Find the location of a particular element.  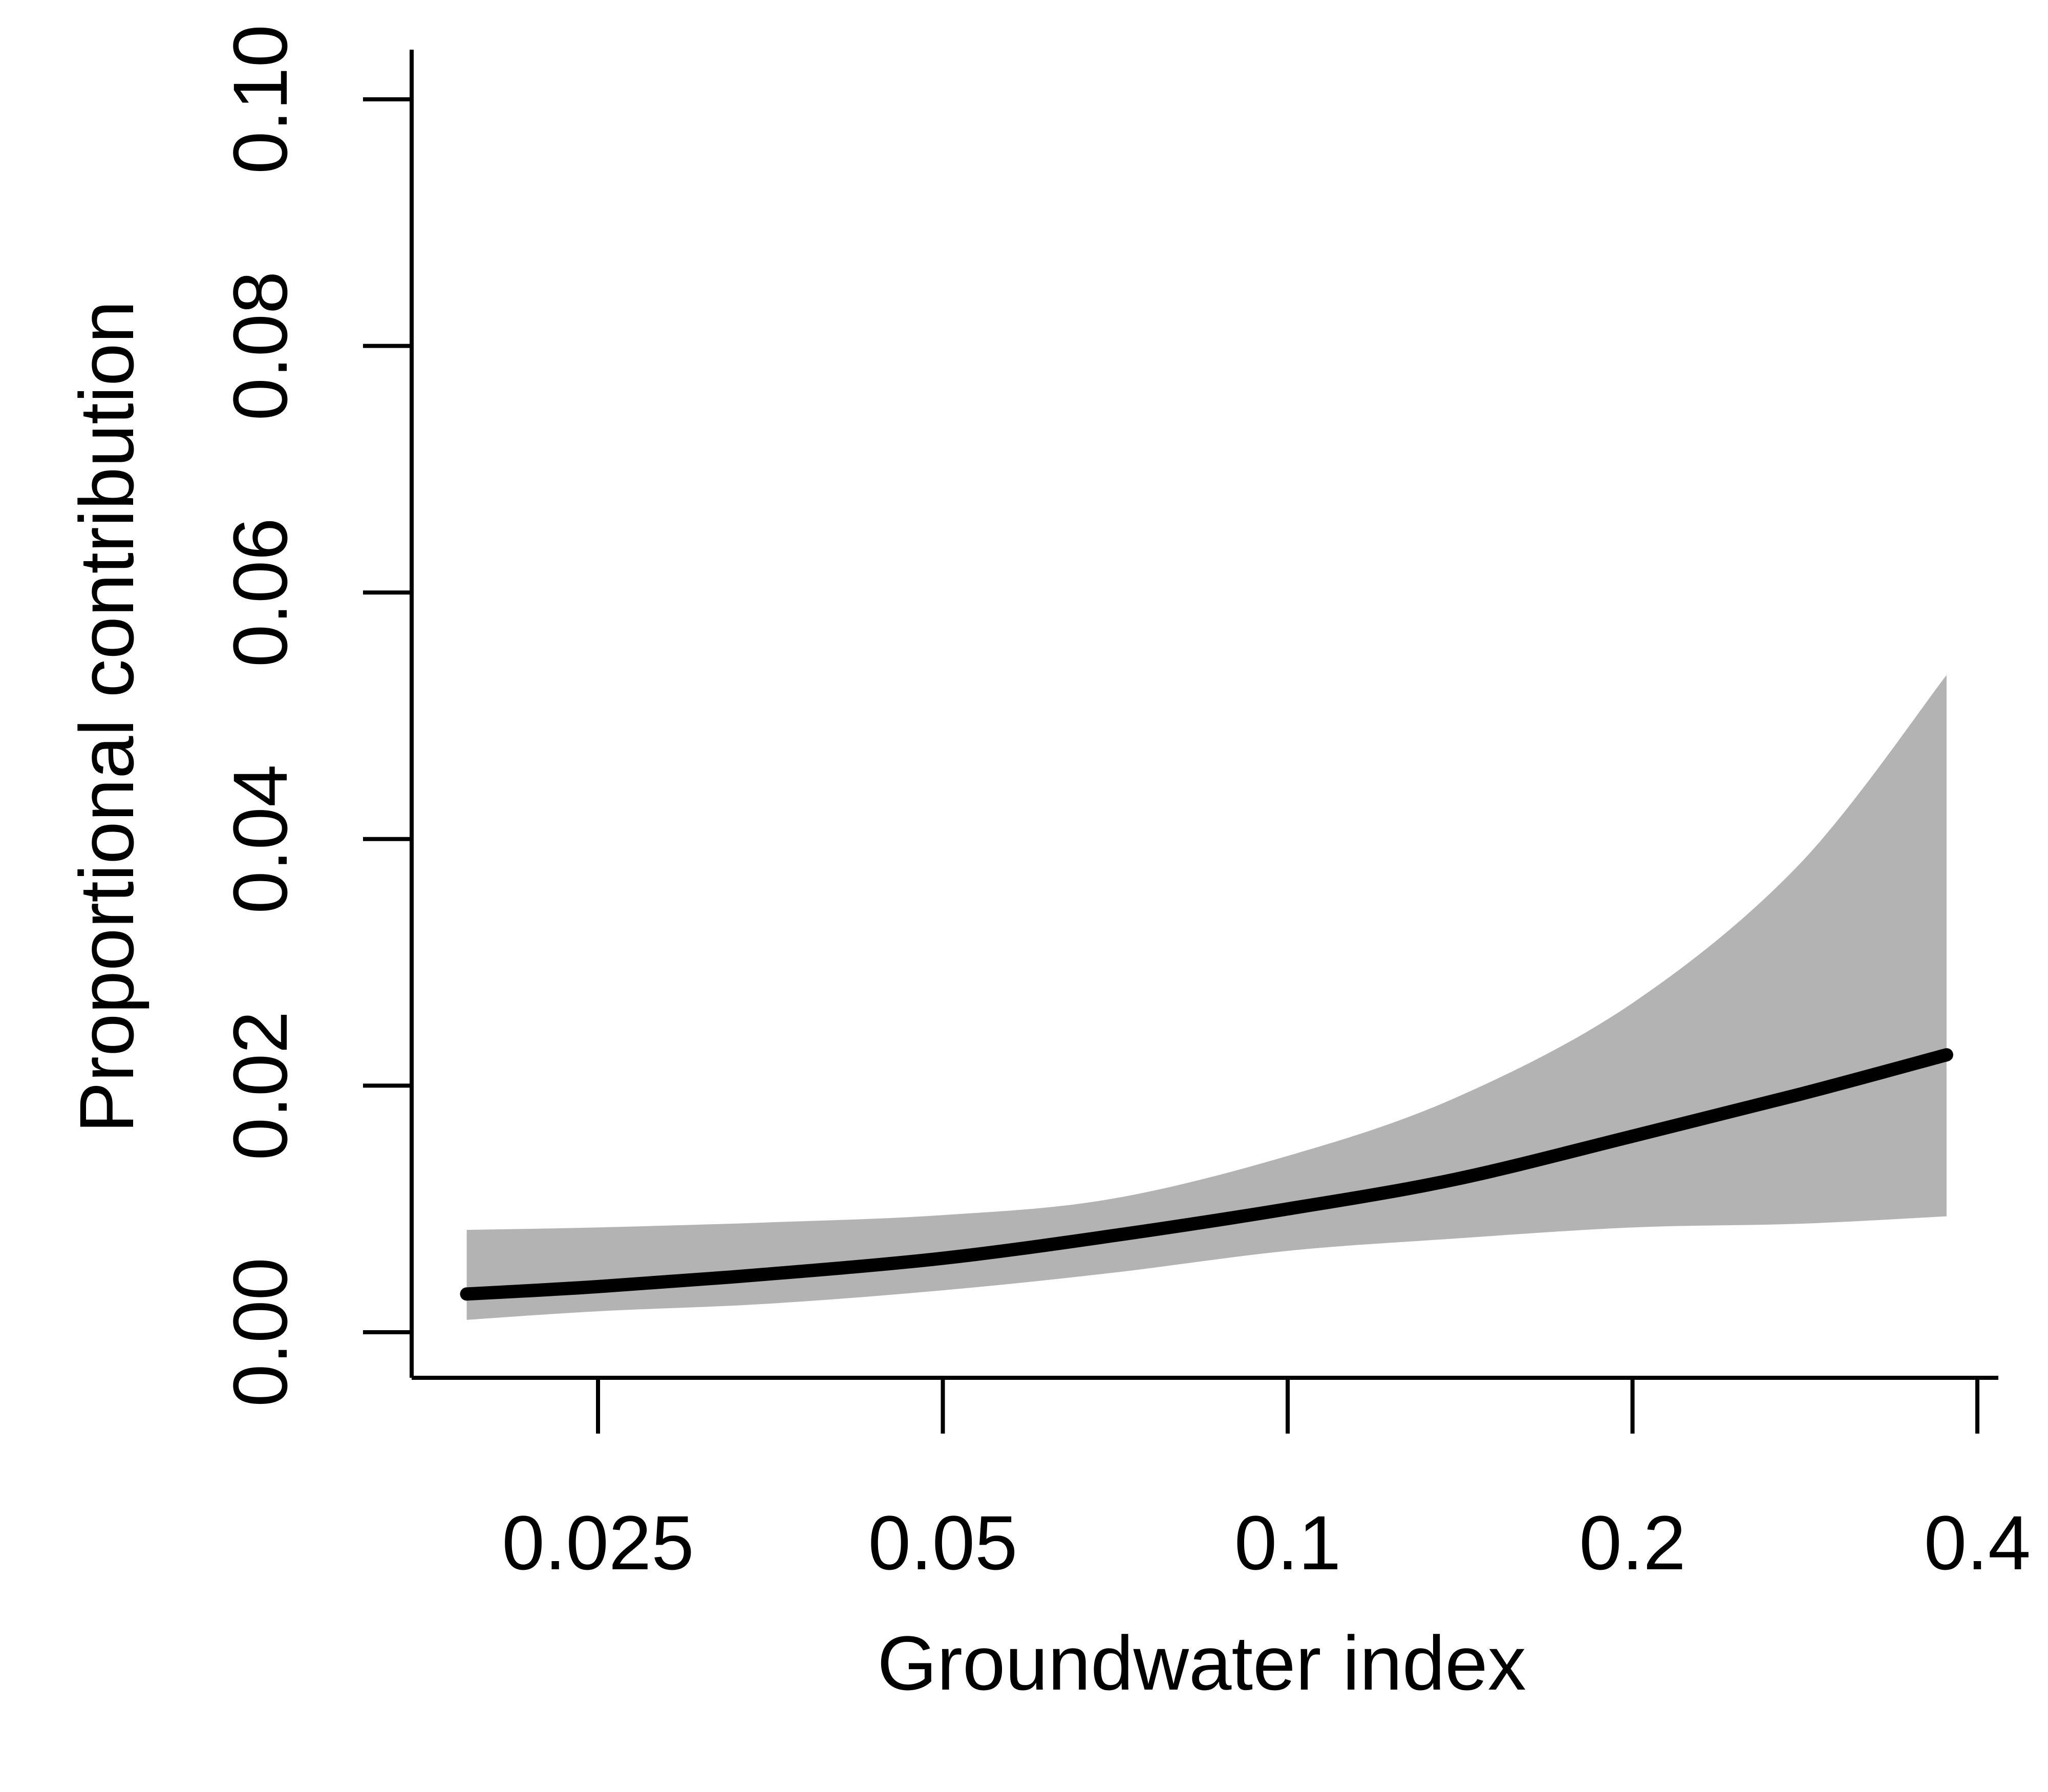

x-tick-label: 0.2 is located at coordinates (1632, 1543).